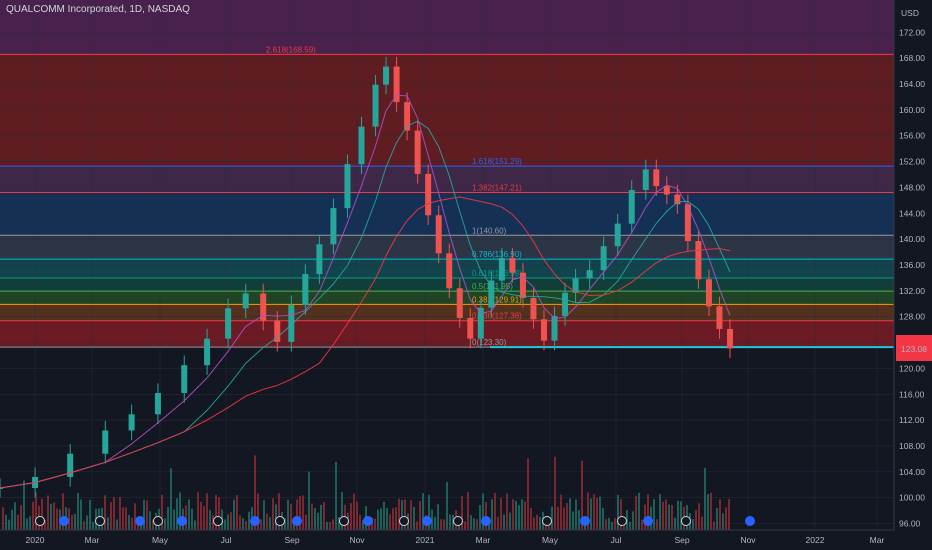  Describe the element at coordinates (912, 265) in the screenshot. I see `y-tick-label: 136.00` at that location.